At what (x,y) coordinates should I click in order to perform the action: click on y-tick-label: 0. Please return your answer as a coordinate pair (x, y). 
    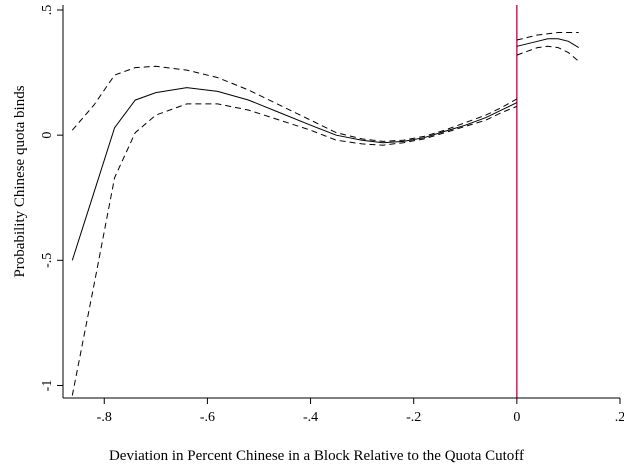
    Looking at the image, I should click on (47, 135).